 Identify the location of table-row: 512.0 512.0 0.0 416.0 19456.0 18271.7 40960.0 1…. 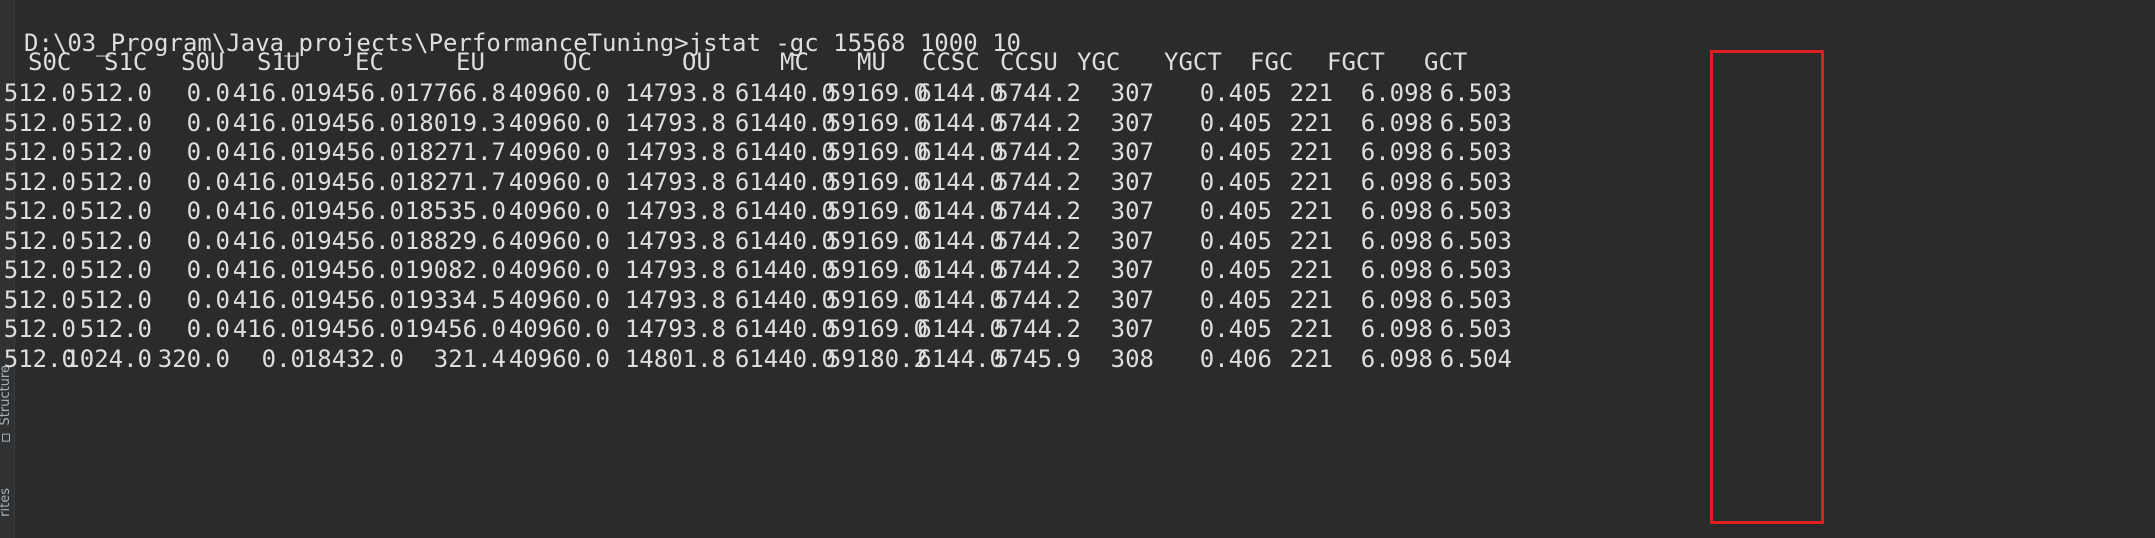
(1077, 152).